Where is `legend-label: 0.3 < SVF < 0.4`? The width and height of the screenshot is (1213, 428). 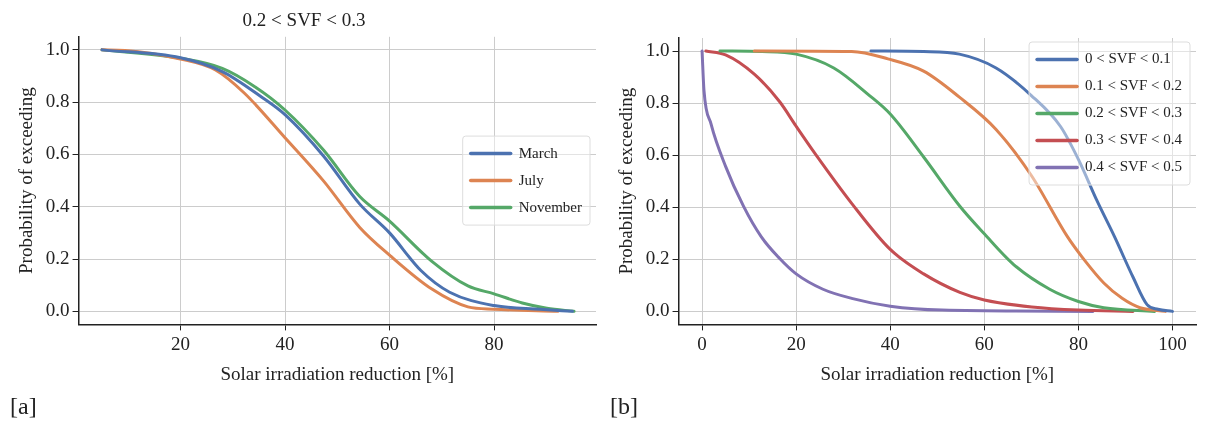
legend-label: 0.3 < SVF < 0.4 is located at coordinates (1134, 139).